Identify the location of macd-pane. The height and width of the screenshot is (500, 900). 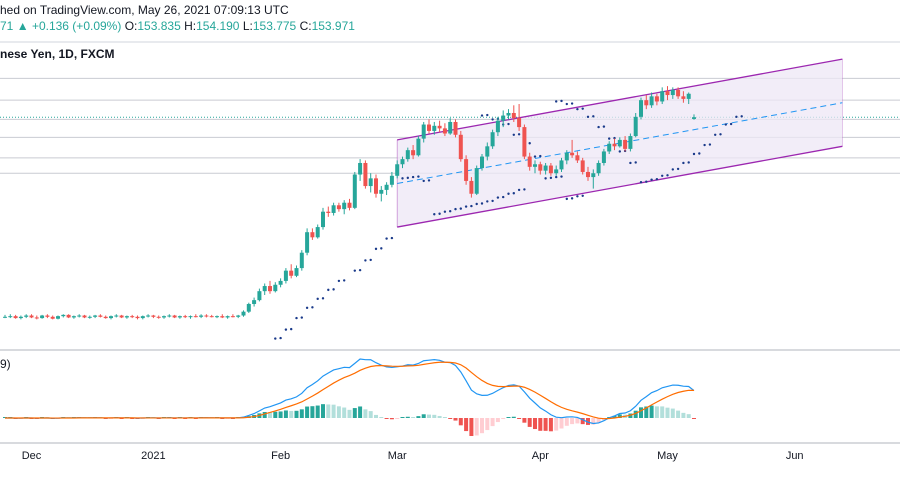
(349, 397).